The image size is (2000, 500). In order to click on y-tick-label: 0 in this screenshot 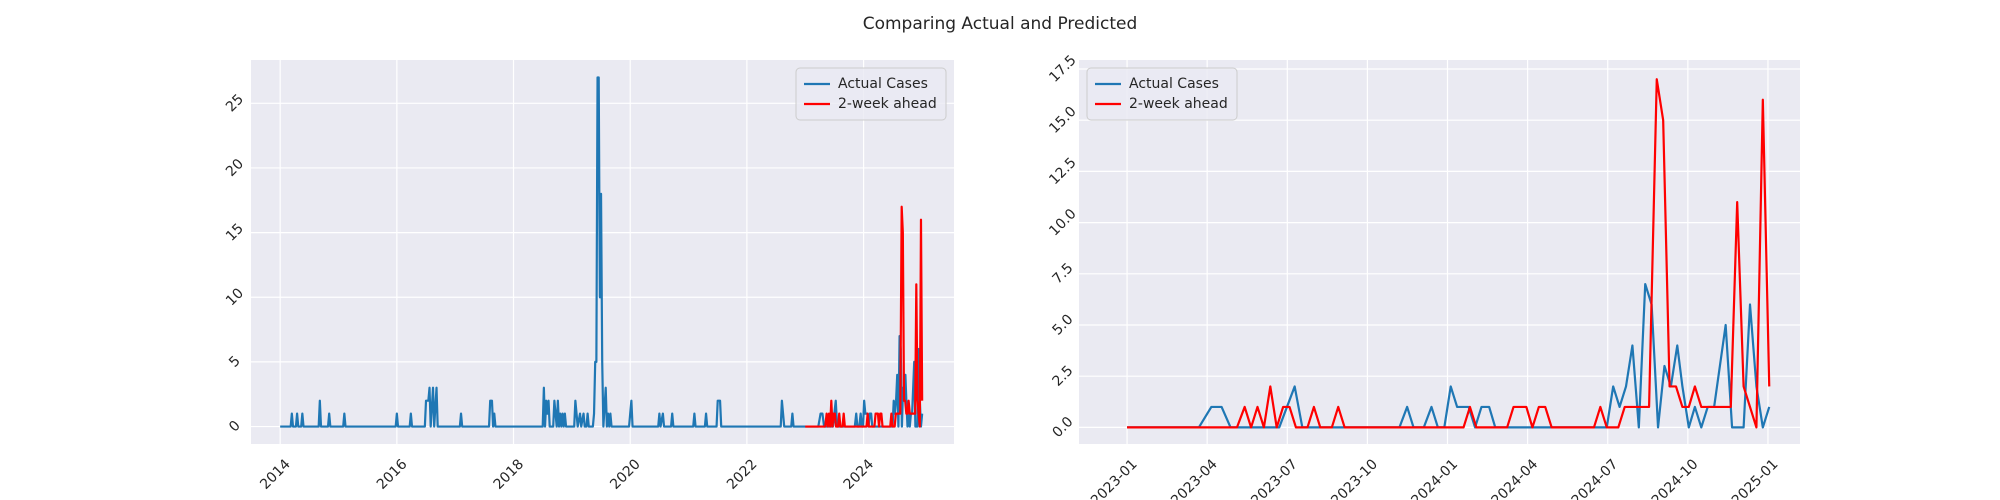, I will do `click(235, 427)`.